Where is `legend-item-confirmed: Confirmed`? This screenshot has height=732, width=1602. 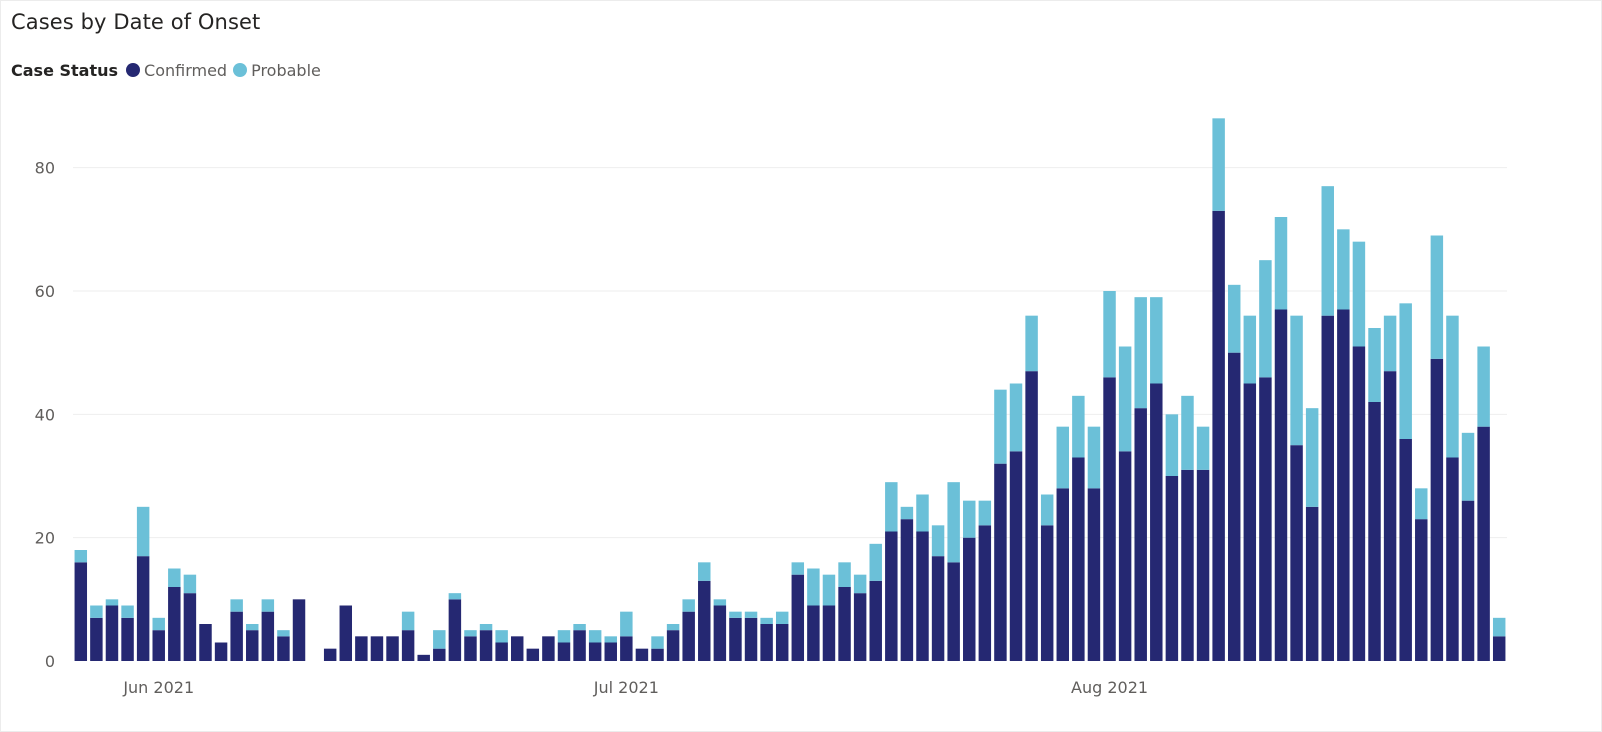 legend-item-confirmed: Confirmed is located at coordinates (176, 70).